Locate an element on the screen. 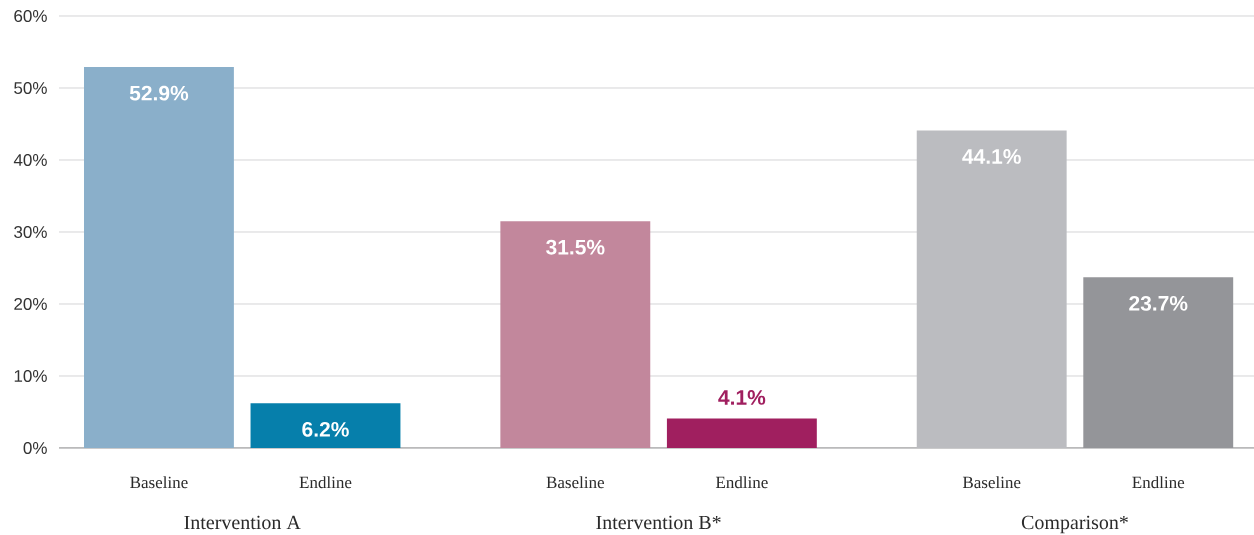 The height and width of the screenshot is (535, 1254). y-tick-label: 10% is located at coordinates (30, 376).